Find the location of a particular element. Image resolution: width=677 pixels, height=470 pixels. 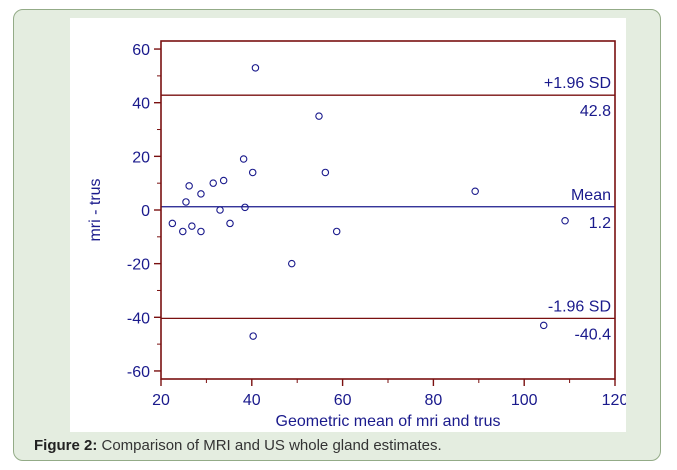

ref-line-name: -1.96 SD is located at coordinates (579, 306).